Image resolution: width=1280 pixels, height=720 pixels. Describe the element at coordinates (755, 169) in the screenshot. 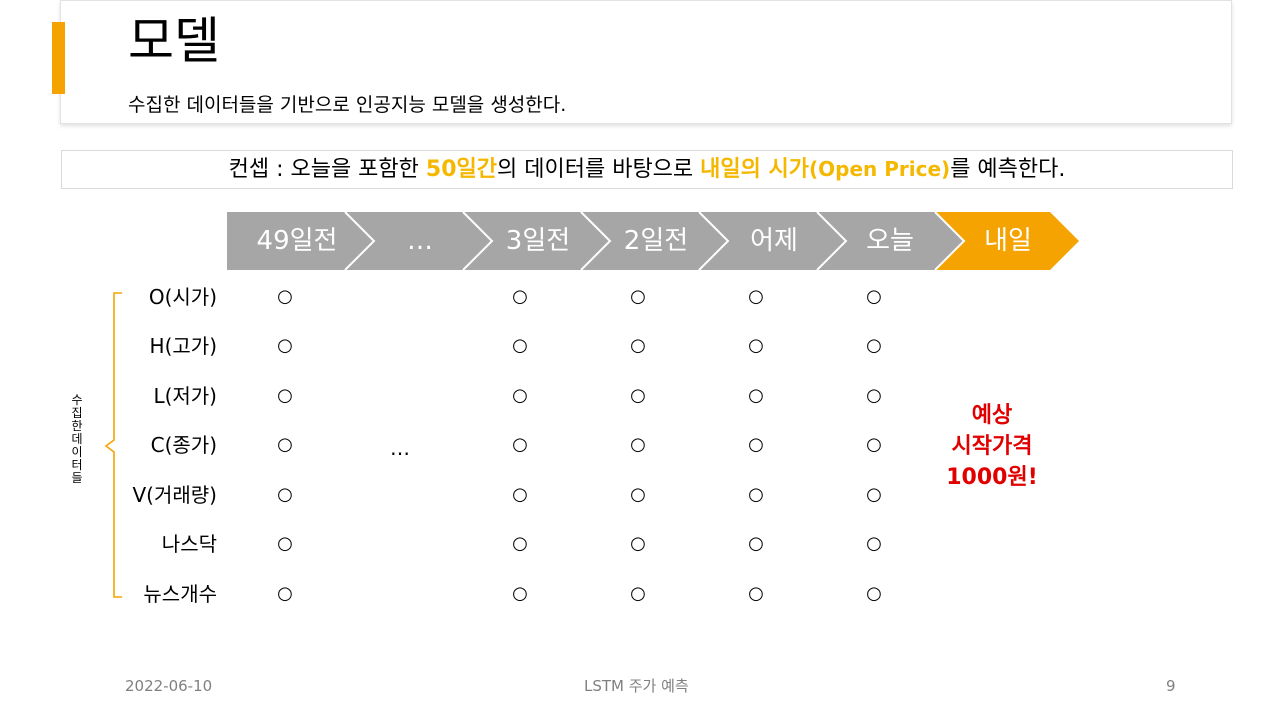

I see `concept-highlight-target: 내일의 시가` at that location.